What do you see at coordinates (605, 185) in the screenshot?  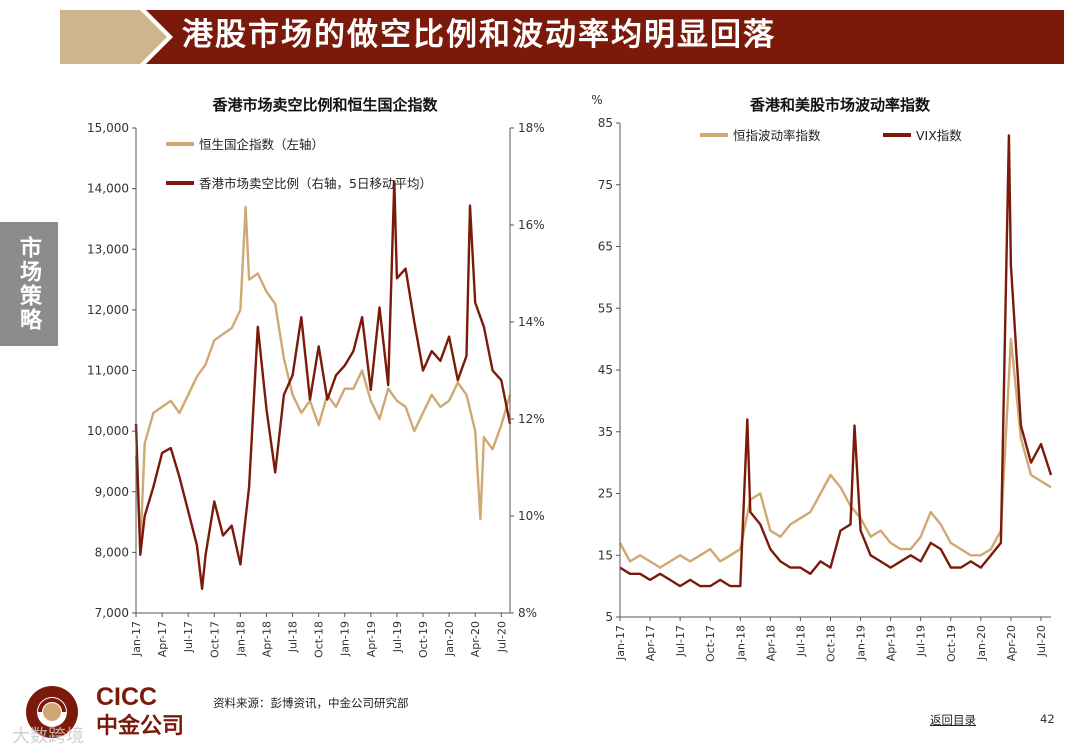 I see `c2-y-tick-label: 75` at bounding box center [605, 185].